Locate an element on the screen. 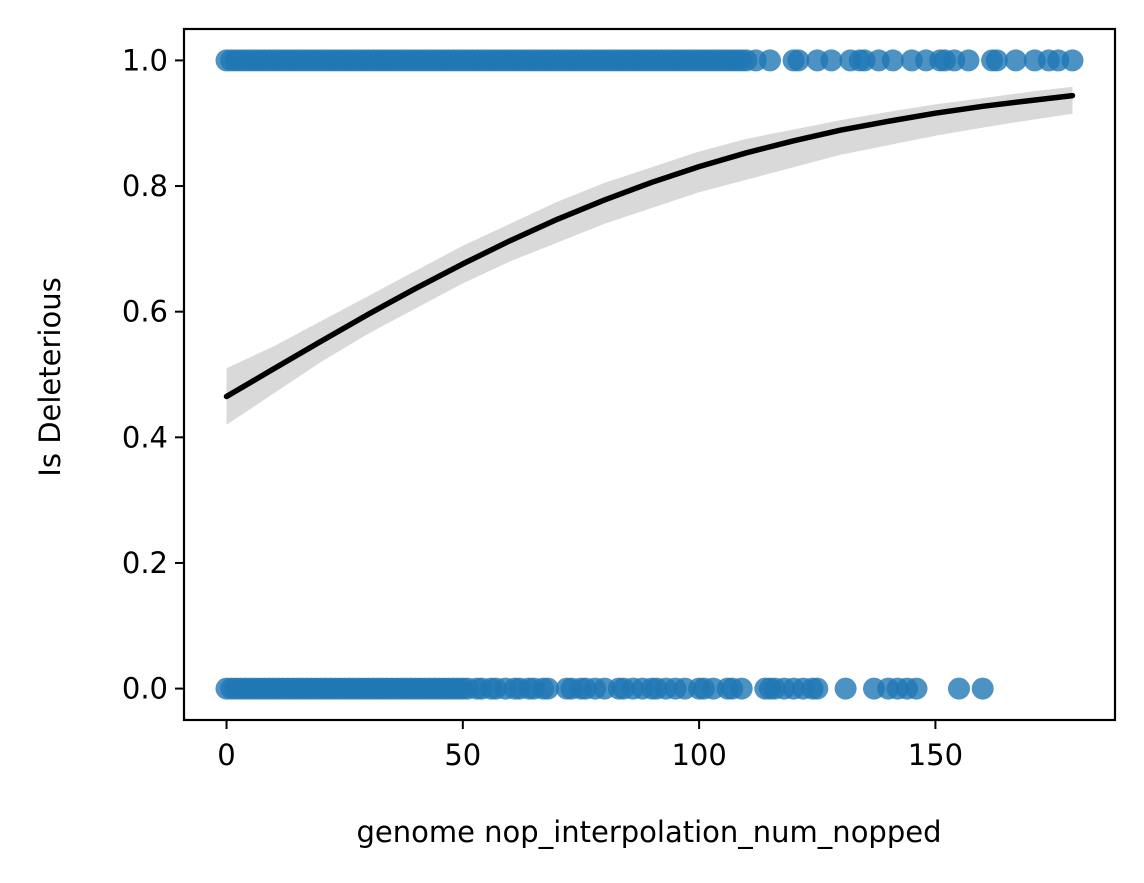 The image size is (1144, 883). y-tick-label: 0.2 is located at coordinates (145, 563).